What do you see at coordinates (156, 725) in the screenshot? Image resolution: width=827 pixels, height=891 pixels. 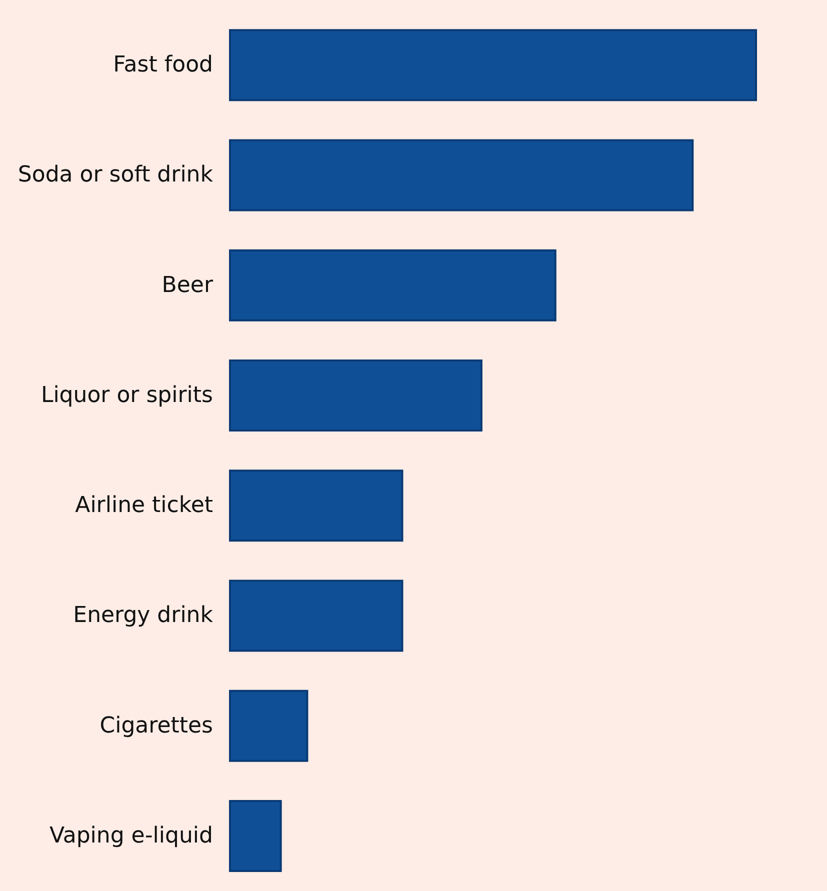 I see `y-tick-label: Cigarettes` at bounding box center [156, 725].